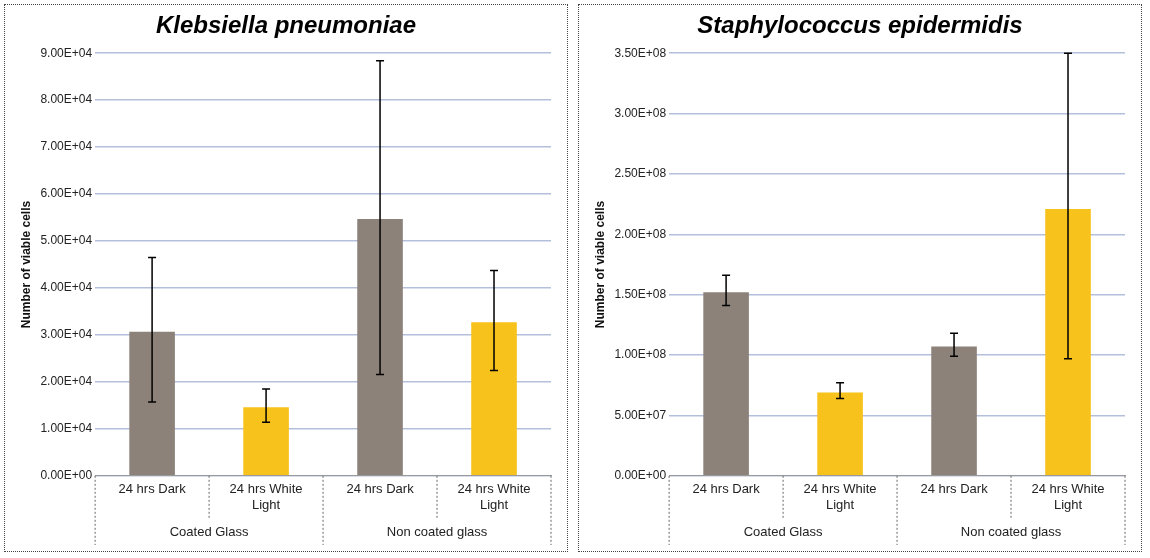 The image size is (1150, 558). Describe the element at coordinates (860, 25) in the screenshot. I see `chart-title: Staphylococcus epidermidis` at that location.